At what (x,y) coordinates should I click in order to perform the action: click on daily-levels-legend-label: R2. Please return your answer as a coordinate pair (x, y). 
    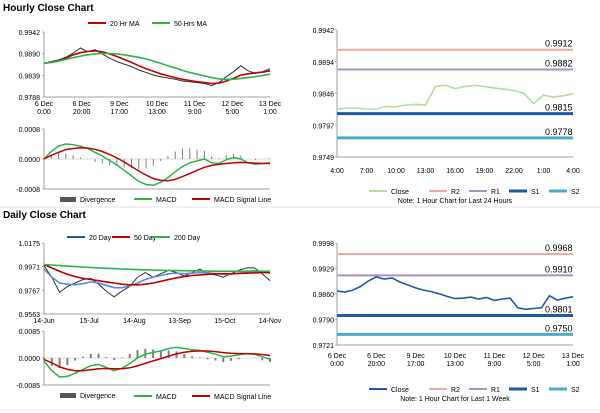
    Looking at the image, I should click on (455, 390).